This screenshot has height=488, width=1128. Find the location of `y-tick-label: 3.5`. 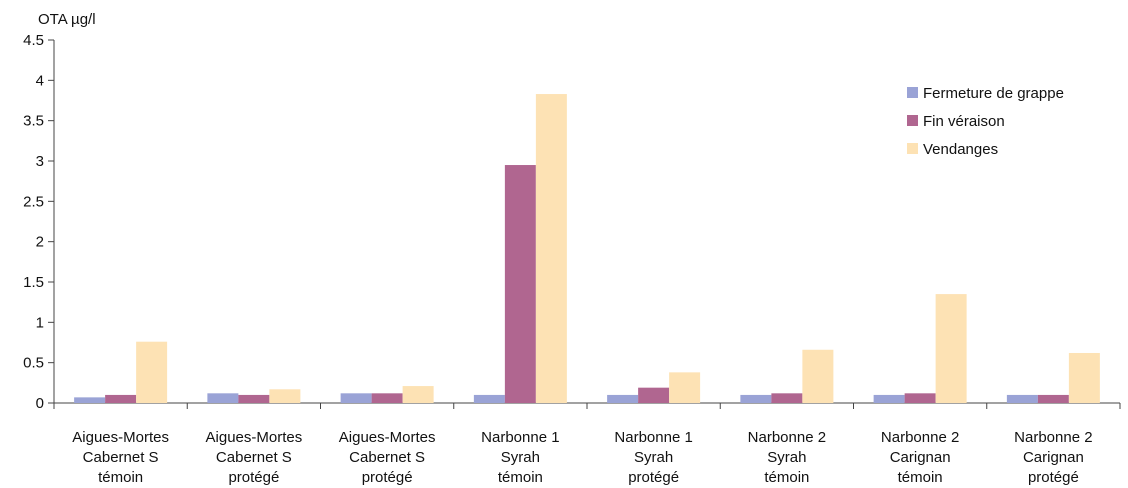

y-tick-label: 3.5 is located at coordinates (33, 121).